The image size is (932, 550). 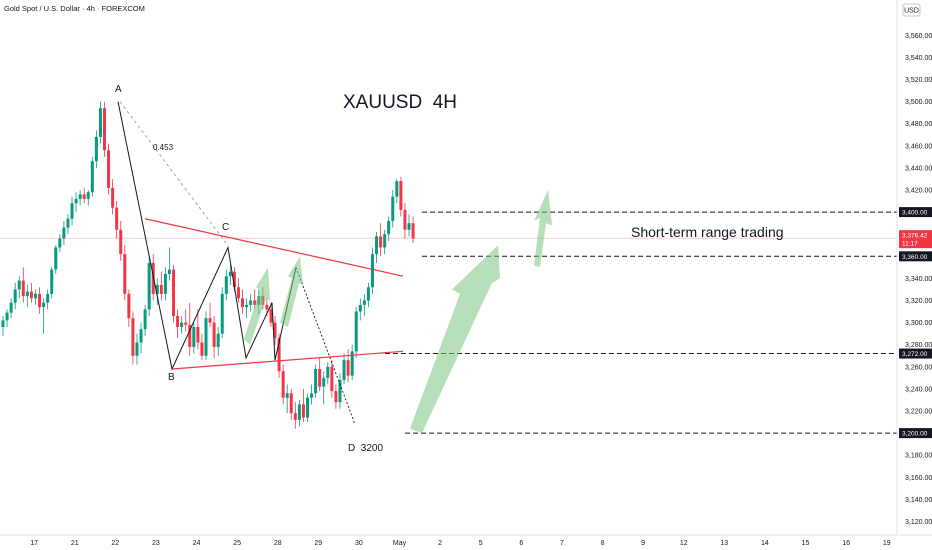 I want to click on y-tick-label: 3,460.00, so click(x=918, y=146).